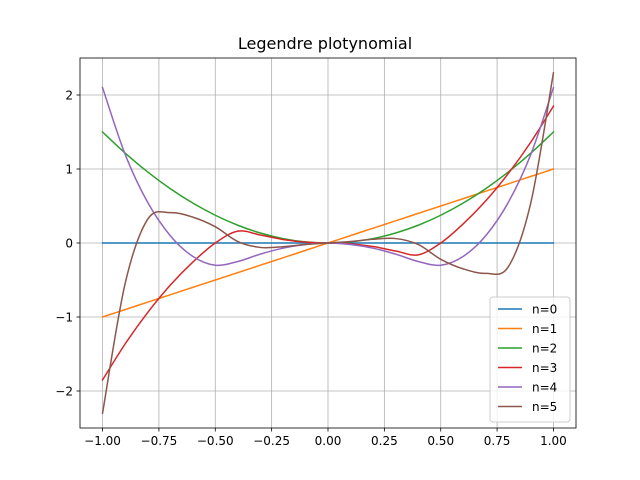  I want to click on legend-label: n=3, so click(544, 368).